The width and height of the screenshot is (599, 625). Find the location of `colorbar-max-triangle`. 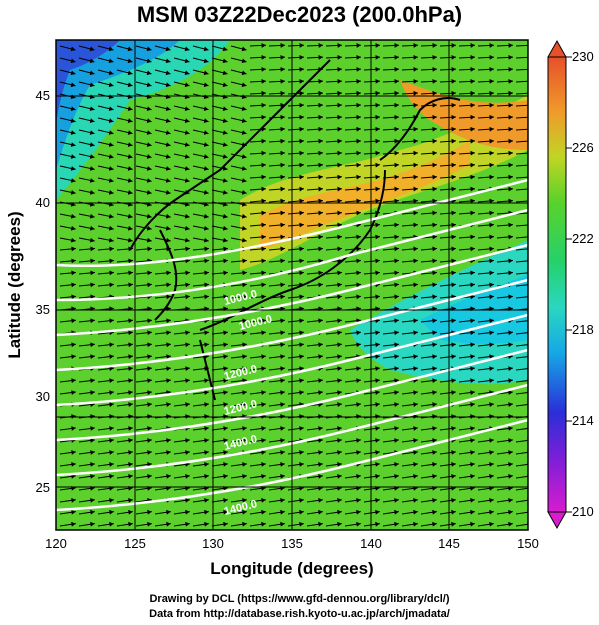

colorbar-max-triangle is located at coordinates (557, 48).